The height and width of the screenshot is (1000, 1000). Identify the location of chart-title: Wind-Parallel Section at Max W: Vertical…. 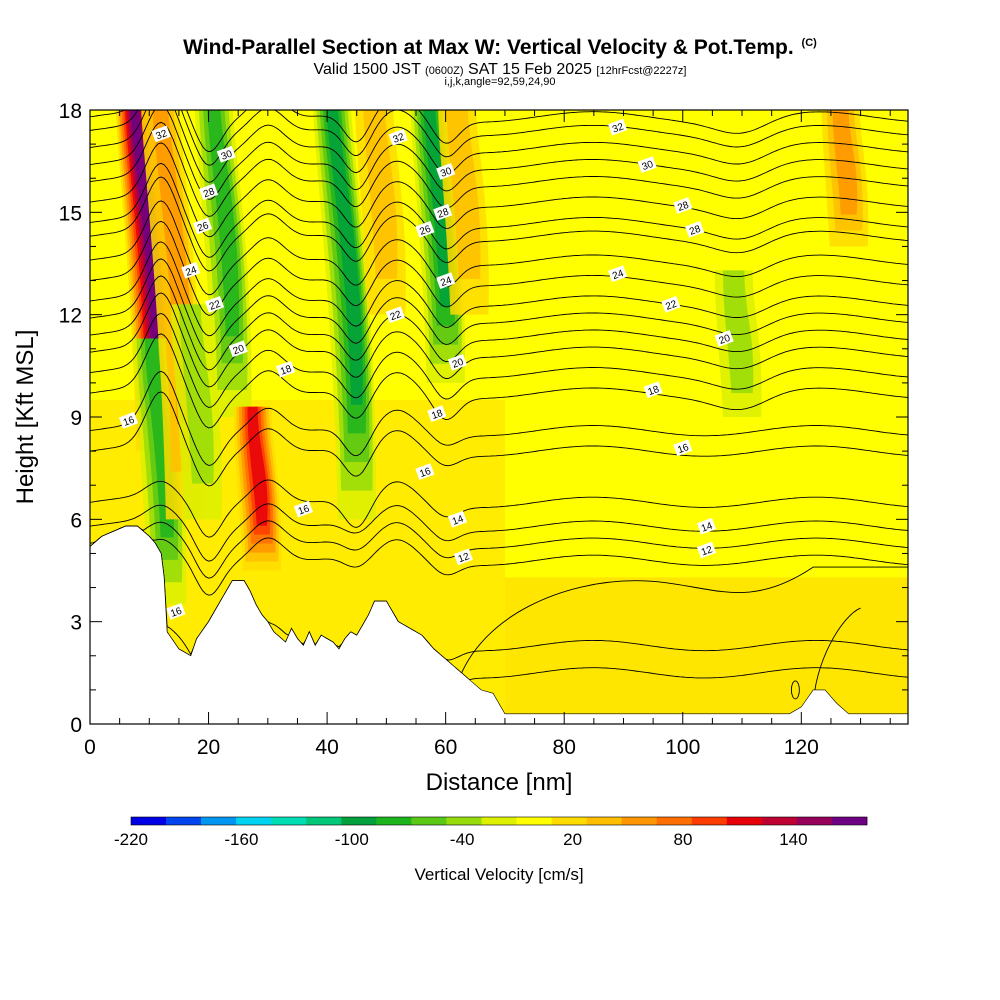
(500, 48).